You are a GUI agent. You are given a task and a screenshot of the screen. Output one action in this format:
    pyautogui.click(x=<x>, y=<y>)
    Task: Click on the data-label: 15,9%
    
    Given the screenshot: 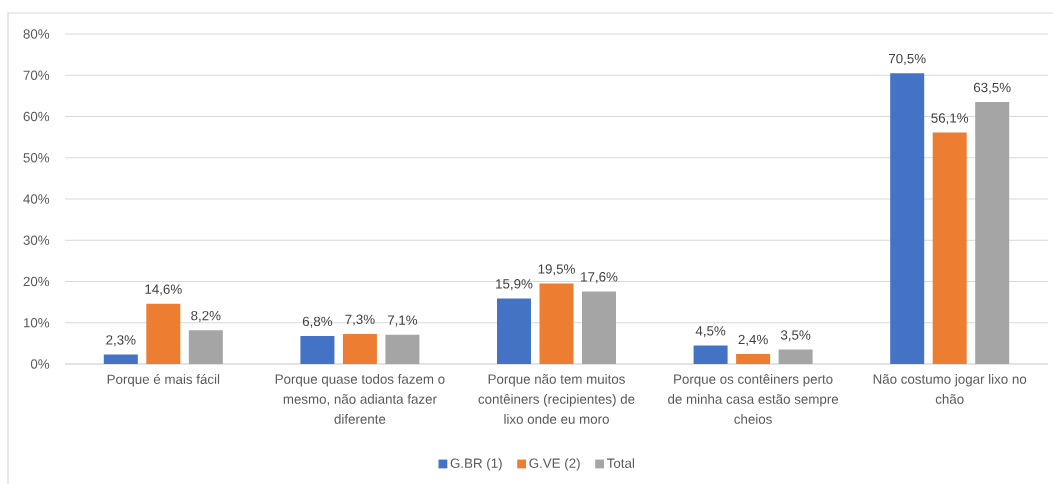 What is the action you would take?
    pyautogui.click(x=514, y=285)
    